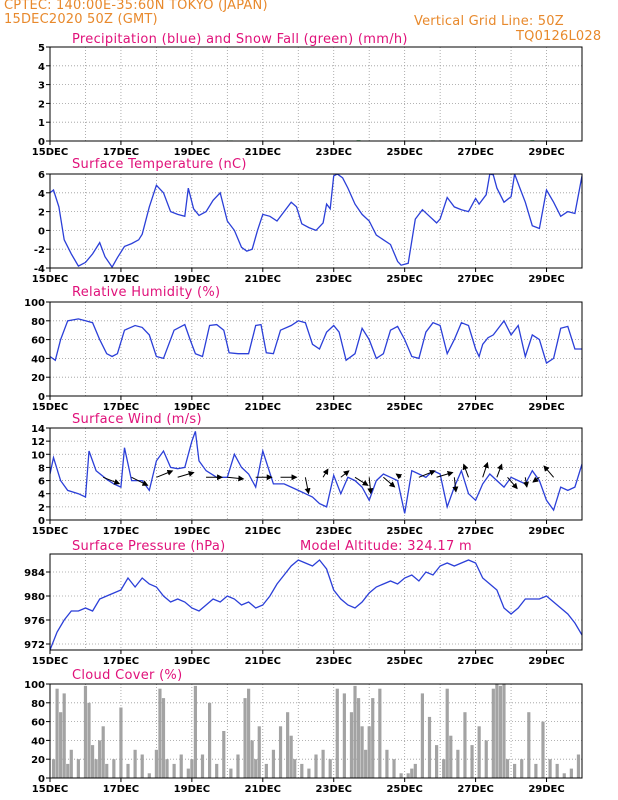 The height and width of the screenshot is (800, 618). Describe the element at coordinates (34, 621) in the screenshot. I see `y-tick-label: 976` at that location.